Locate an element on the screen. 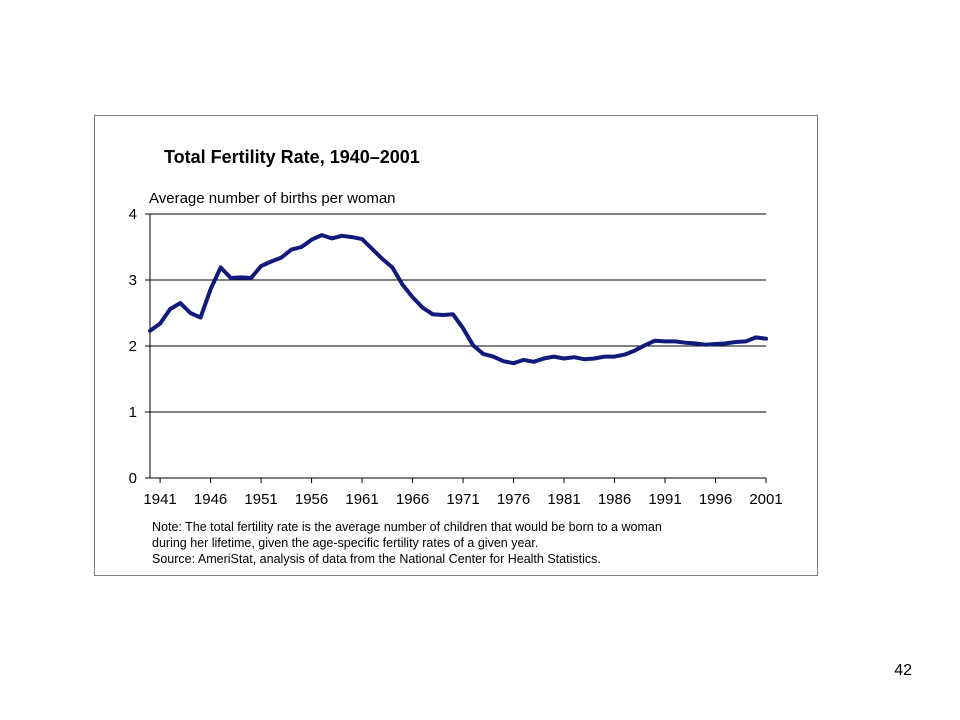 This screenshot has width=960, height=720. x-tick-label: 2001 is located at coordinates (765, 499).